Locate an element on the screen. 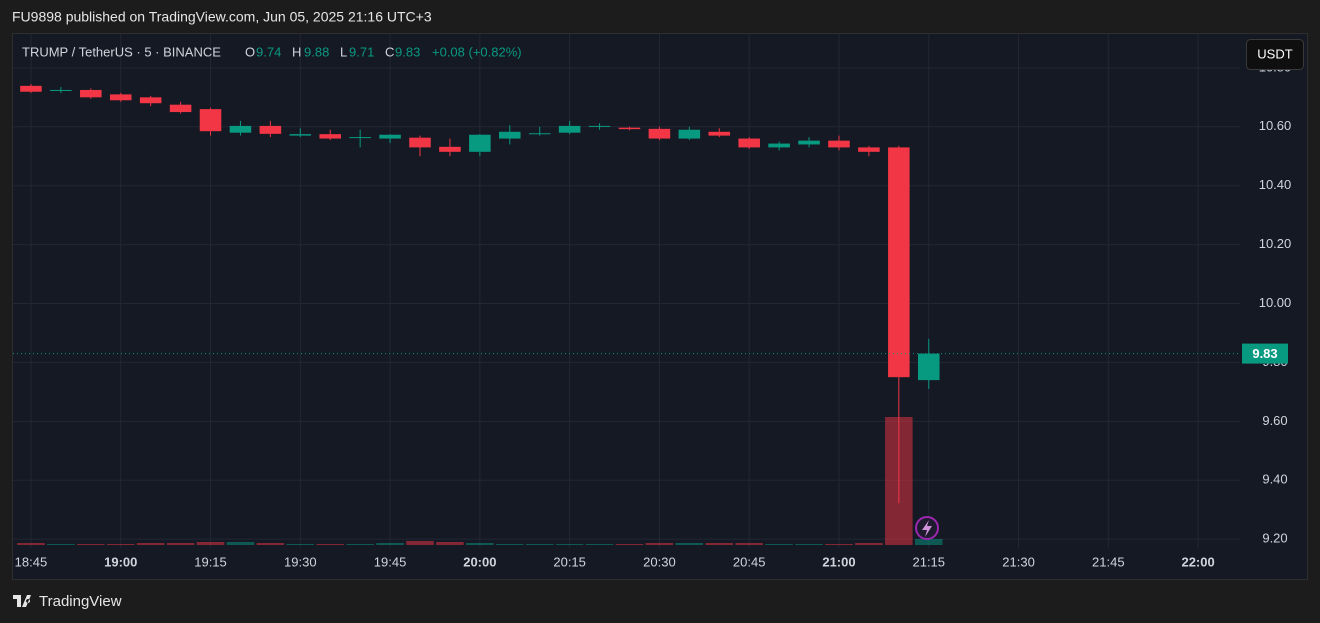  x-tick-label: 21:30 is located at coordinates (1018, 561).